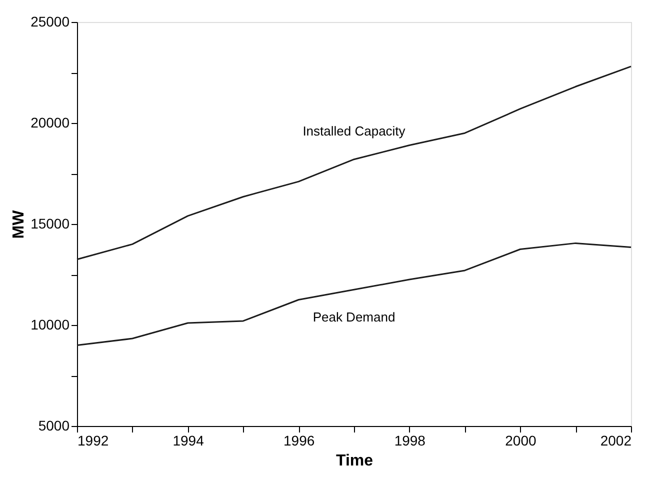 This screenshot has width=657, height=478. Describe the element at coordinates (616, 440) in the screenshot. I see `x-tick-label: 2002` at that location.